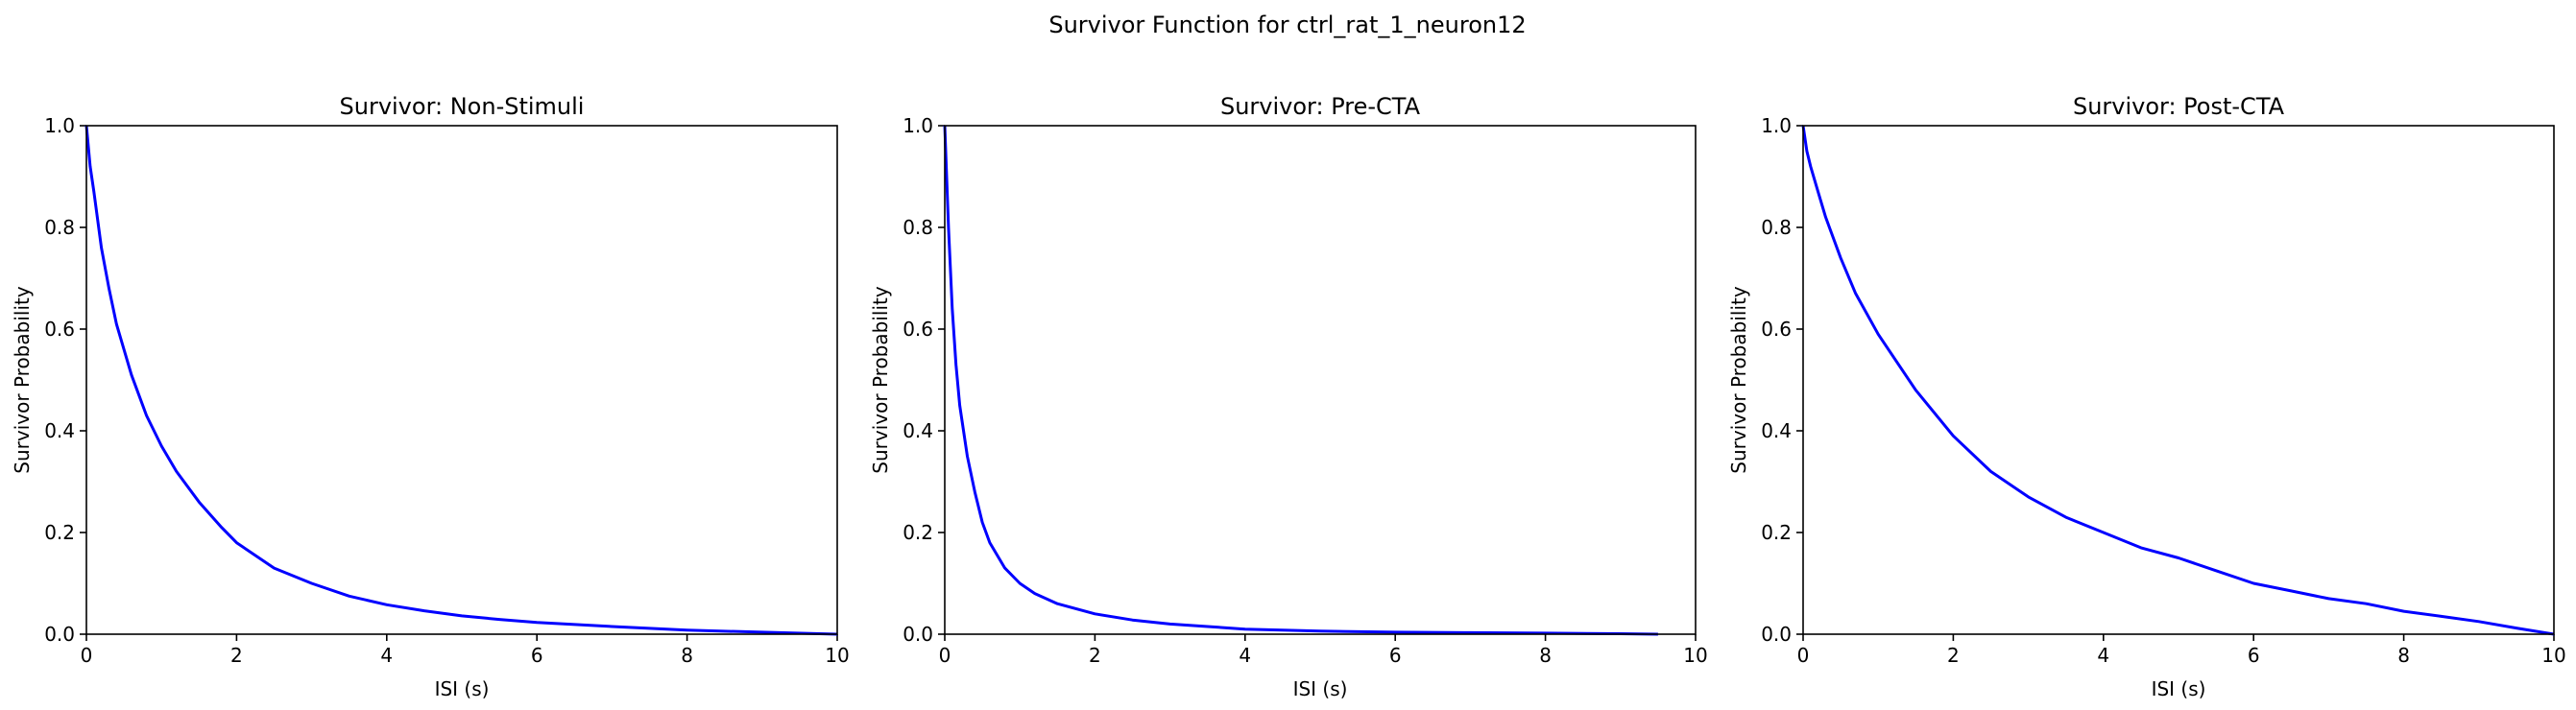  What do you see at coordinates (1320, 106) in the screenshot?
I see `panel-title: Survivor: Pre-CTA` at bounding box center [1320, 106].